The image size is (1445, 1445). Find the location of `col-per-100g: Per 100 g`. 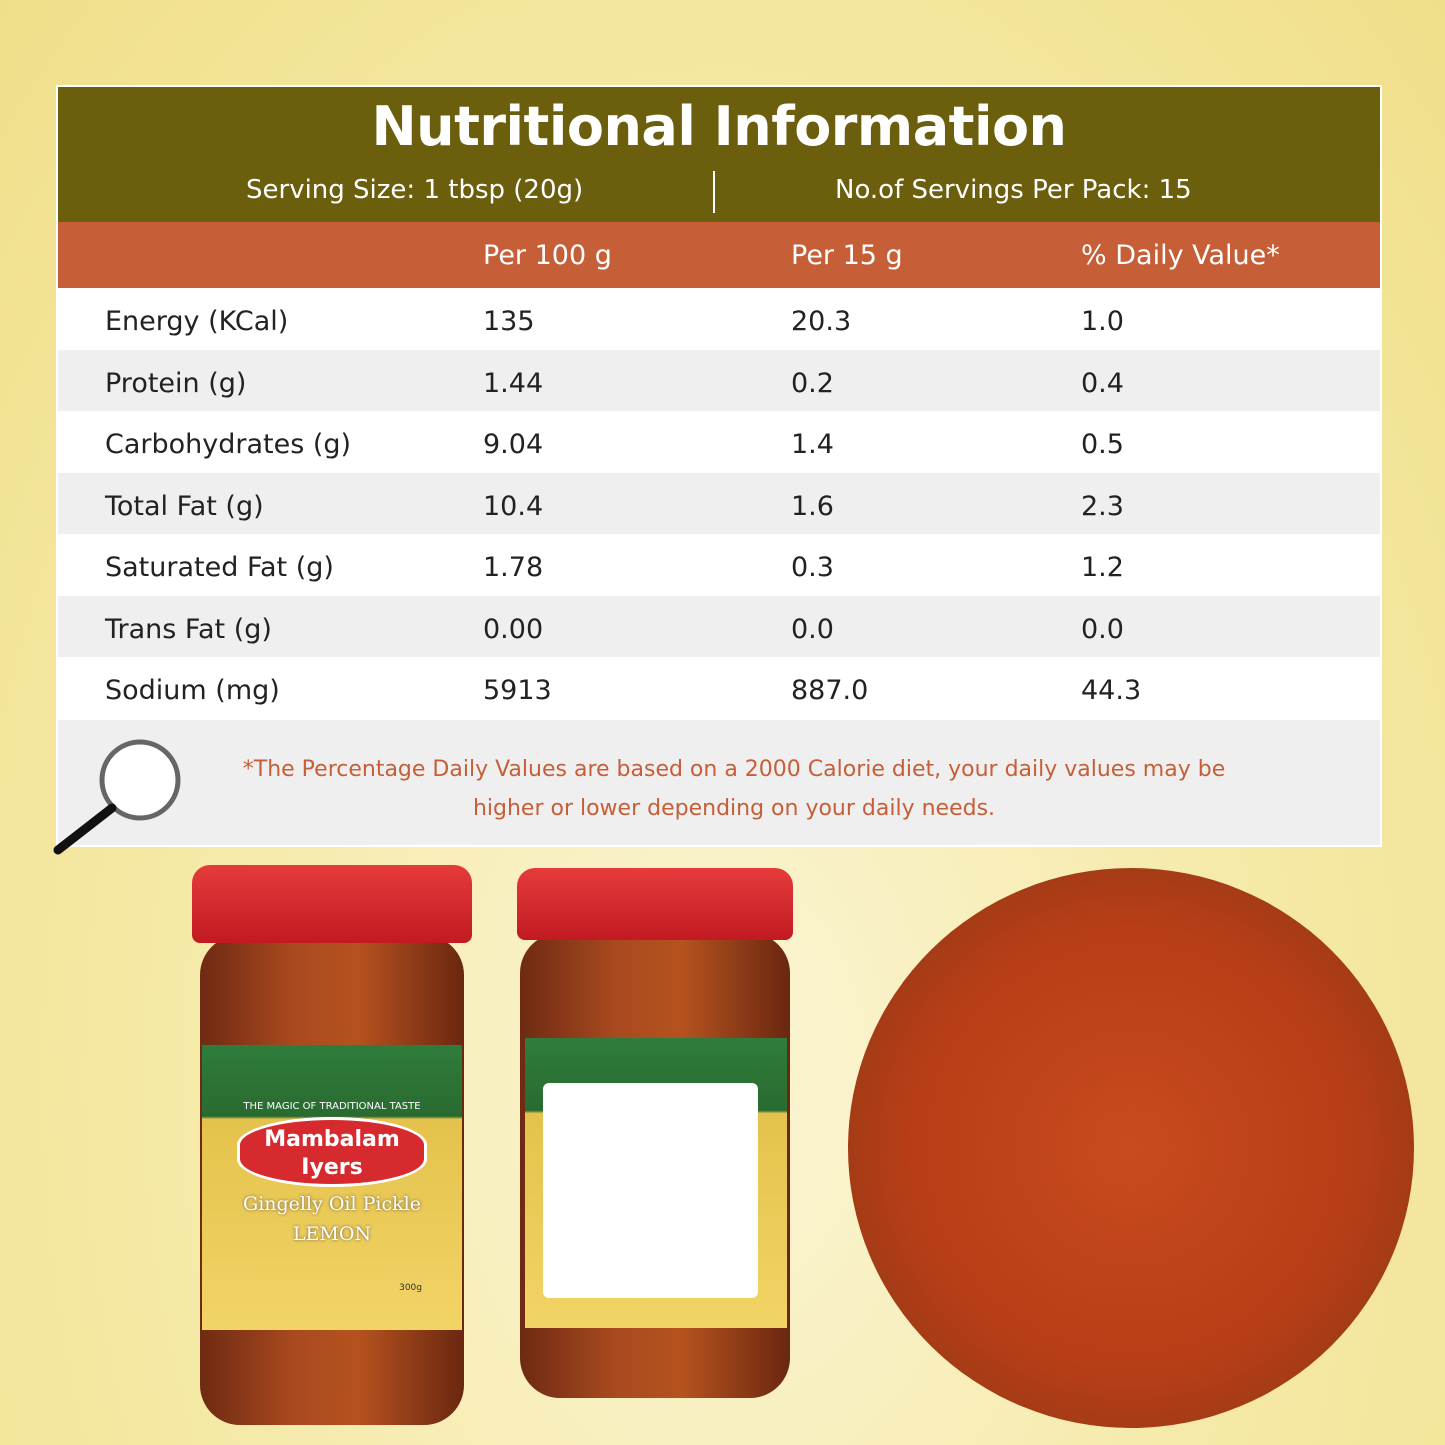

col-per-100g: Per 100 g is located at coordinates (547, 255).